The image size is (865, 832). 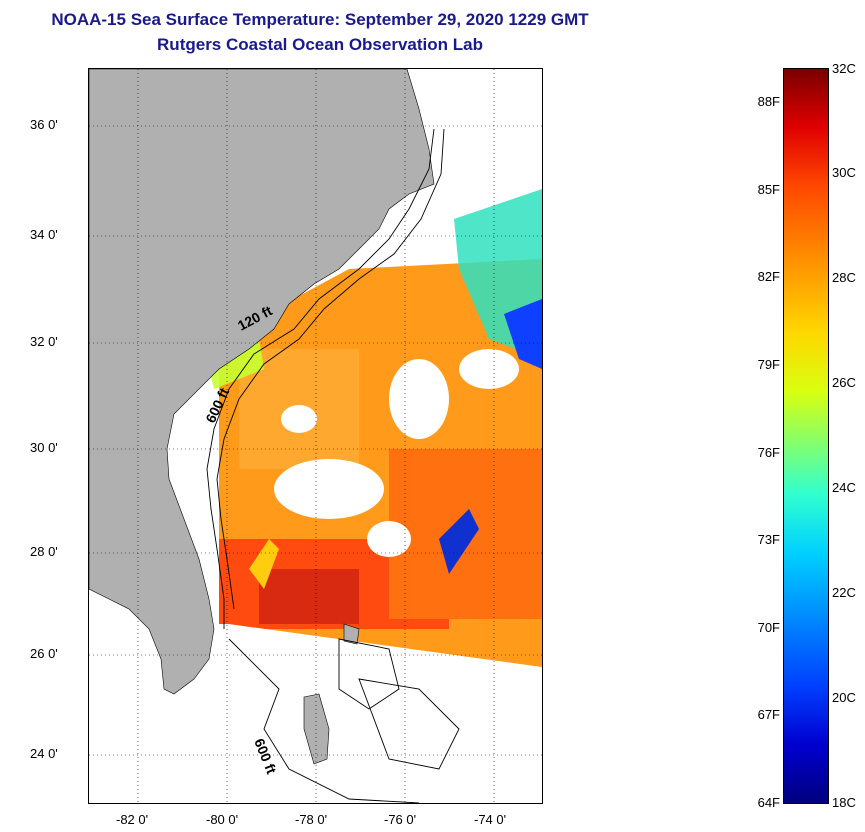 I want to click on colorbar-f-73: 73F, so click(x=768, y=539).